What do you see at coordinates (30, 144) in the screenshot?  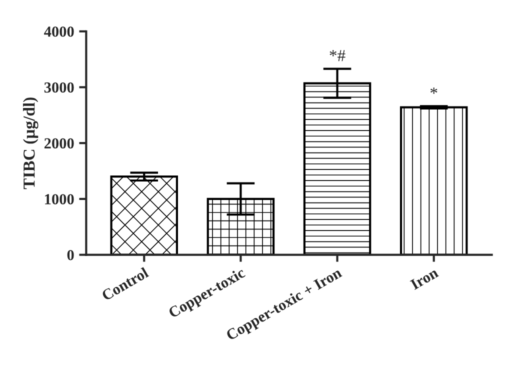 I see `y-axis-title: TIBC (µg/dl)` at bounding box center [30, 144].